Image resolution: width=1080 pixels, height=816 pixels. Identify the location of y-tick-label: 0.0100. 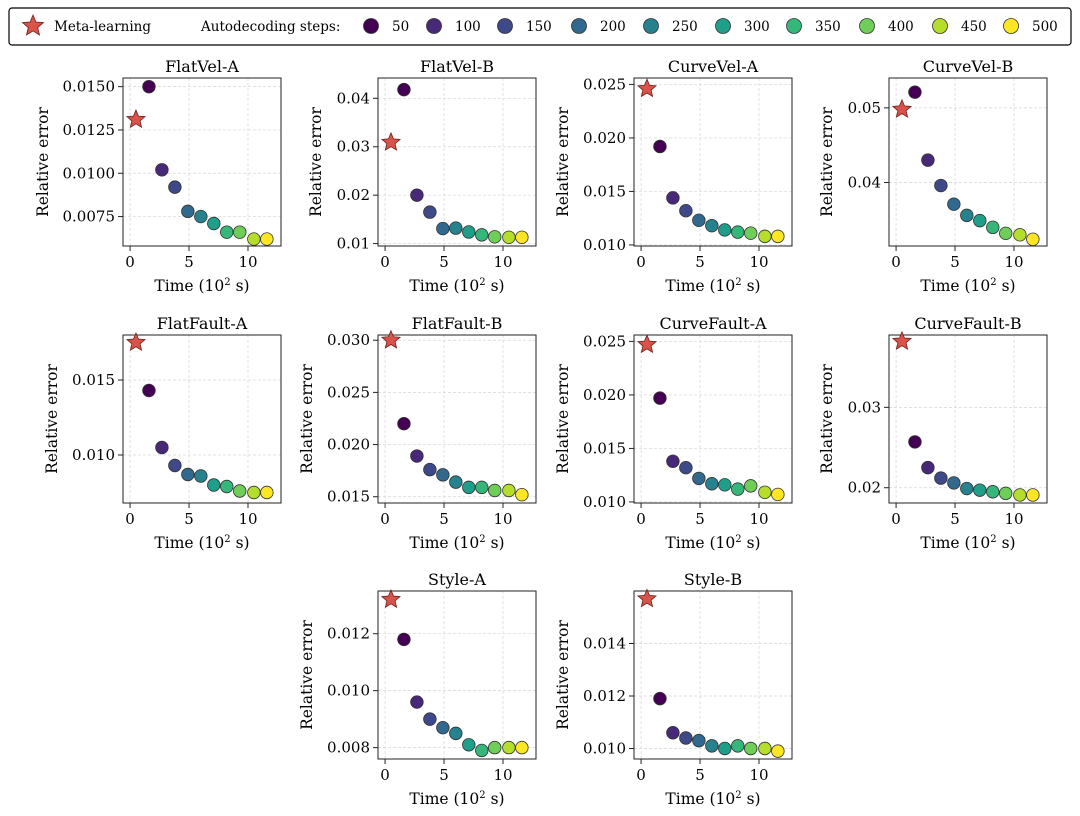
(89, 173).